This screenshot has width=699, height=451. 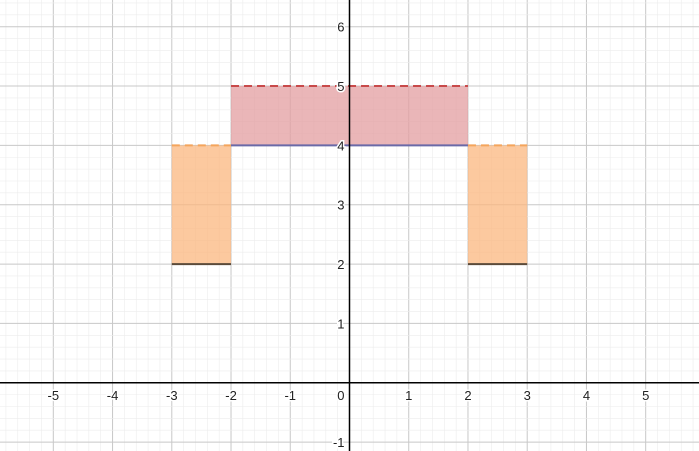 I want to click on x-tick-label: -1, so click(x=290, y=395).